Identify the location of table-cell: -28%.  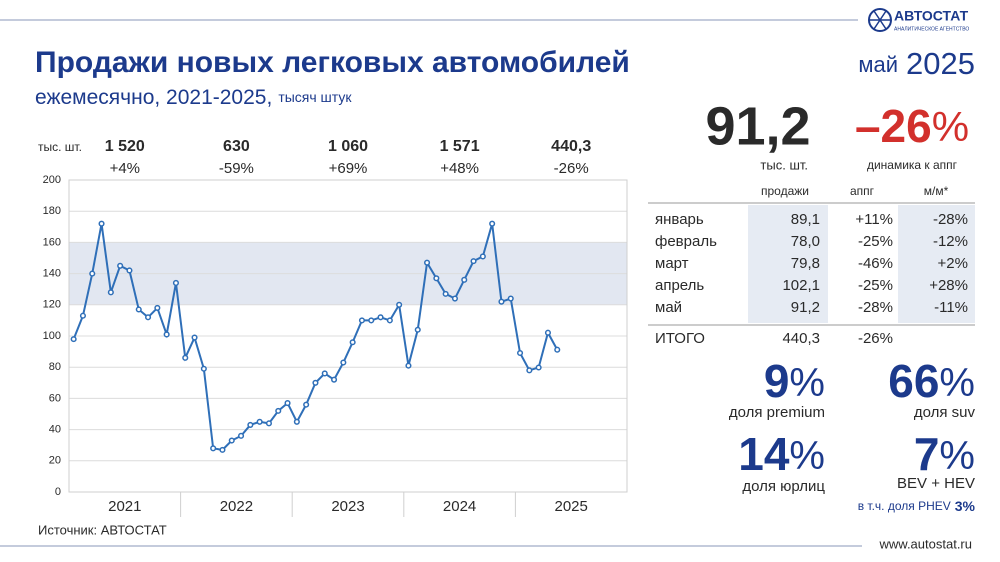
(875, 307).